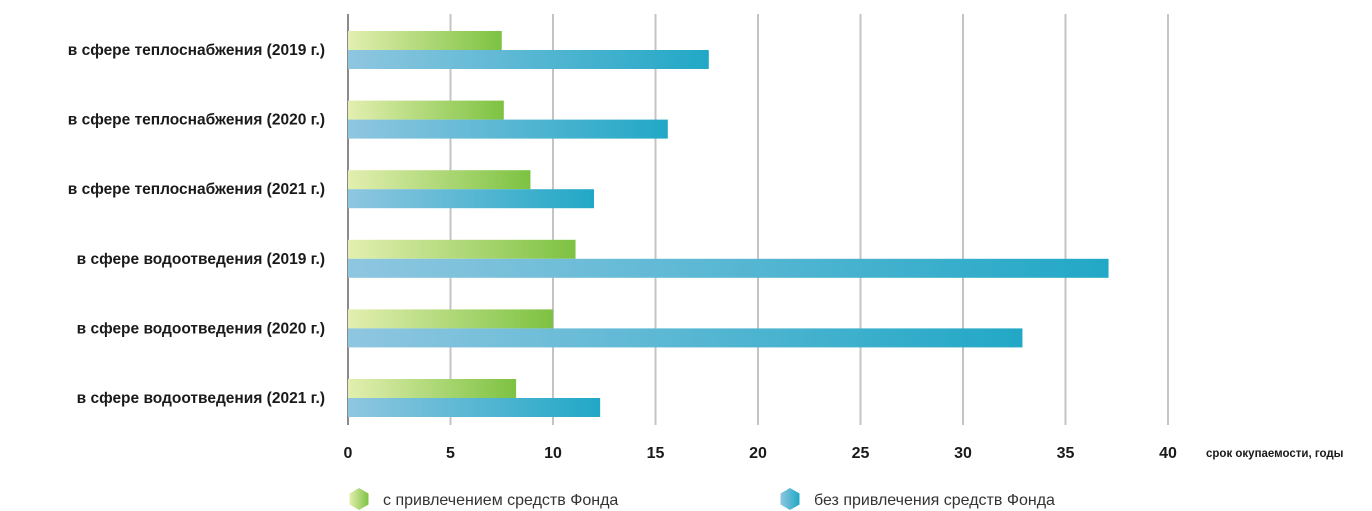 This screenshot has height=511, width=1372. I want to click on x-tick-label: 20, so click(758, 453).